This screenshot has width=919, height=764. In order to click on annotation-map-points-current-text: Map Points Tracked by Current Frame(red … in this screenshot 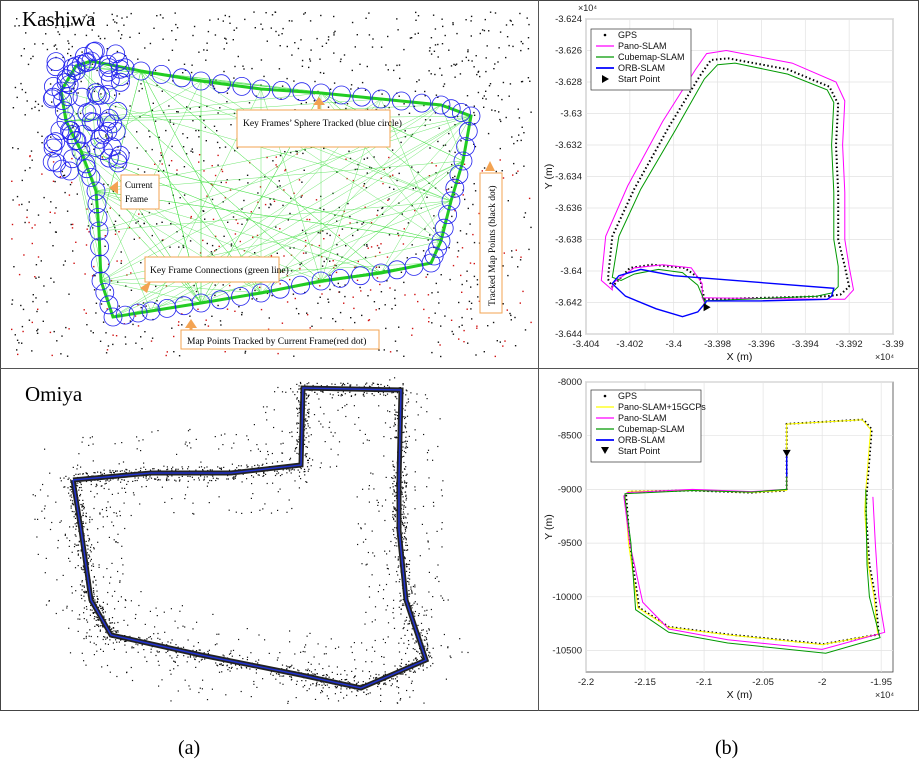, I will do `click(276, 341)`.